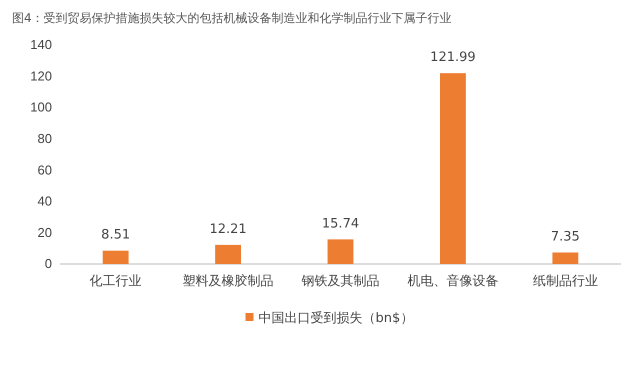 This screenshot has height=374, width=641. Describe the element at coordinates (116, 280) in the screenshot. I see `x-tick-label: 化工行业` at that location.